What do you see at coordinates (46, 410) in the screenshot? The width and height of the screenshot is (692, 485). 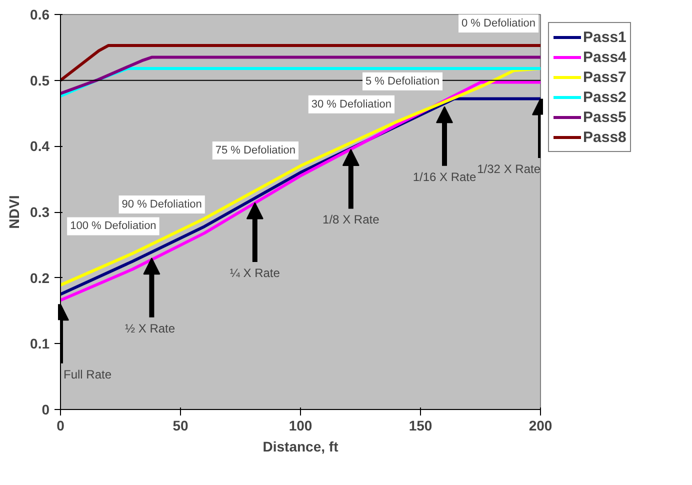 I see `y-tick-label: 0` at bounding box center [46, 410].